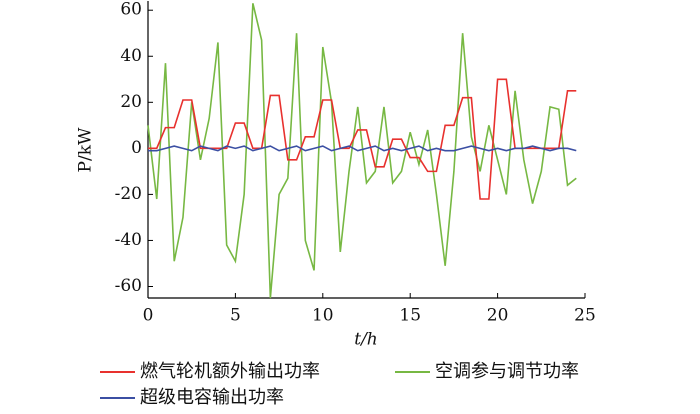 This screenshot has width=700, height=414. What do you see at coordinates (212, 397) in the screenshot?
I see `legend-label: 超级电容输出功率` at bounding box center [212, 397].